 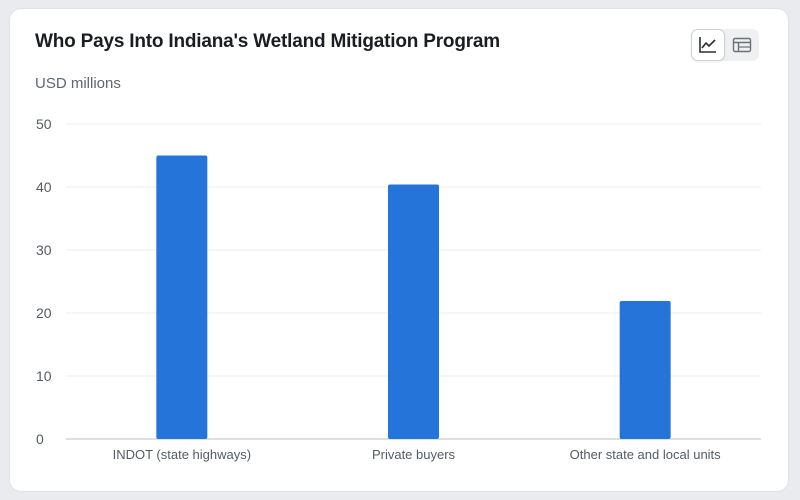 I want to click on y-tick-label: 10, so click(x=44, y=376).